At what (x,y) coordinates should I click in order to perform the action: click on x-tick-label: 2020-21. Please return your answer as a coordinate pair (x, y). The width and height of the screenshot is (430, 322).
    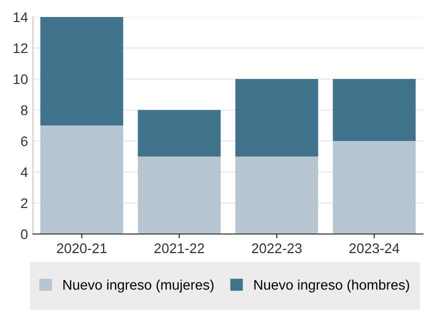
    Looking at the image, I should click on (81, 248).